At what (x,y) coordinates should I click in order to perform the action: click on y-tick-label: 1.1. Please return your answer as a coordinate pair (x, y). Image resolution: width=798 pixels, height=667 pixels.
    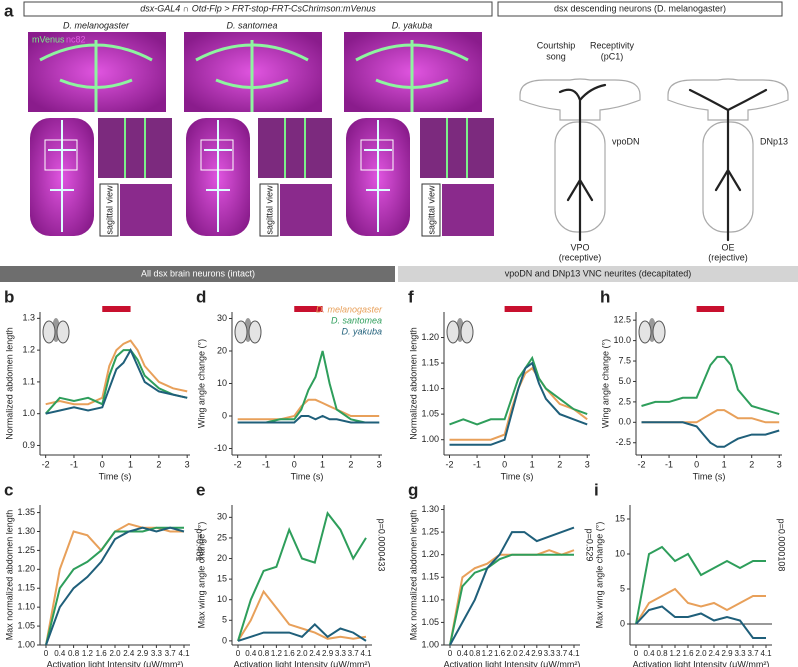
    Looking at the image, I should click on (28, 381).